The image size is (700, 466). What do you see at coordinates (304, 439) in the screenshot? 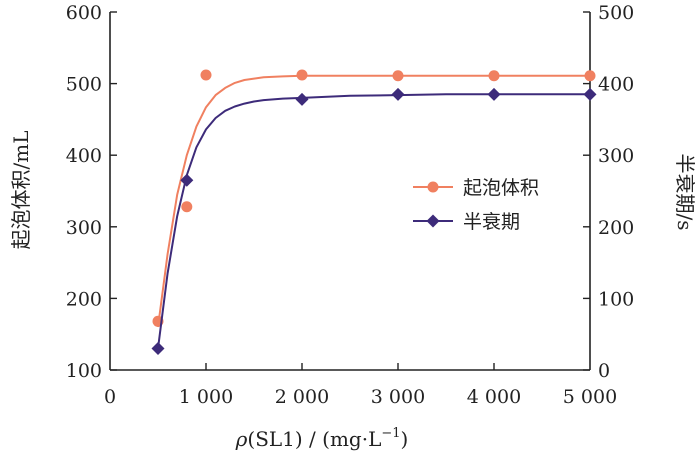
I see `x-axis-title-main: (SL1) / (mg` at bounding box center [304, 439].